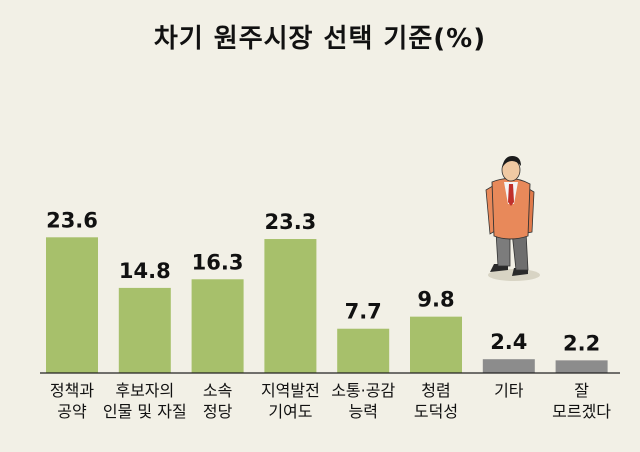  I want to click on category-label-3-line-2: 정당, so click(218, 411).